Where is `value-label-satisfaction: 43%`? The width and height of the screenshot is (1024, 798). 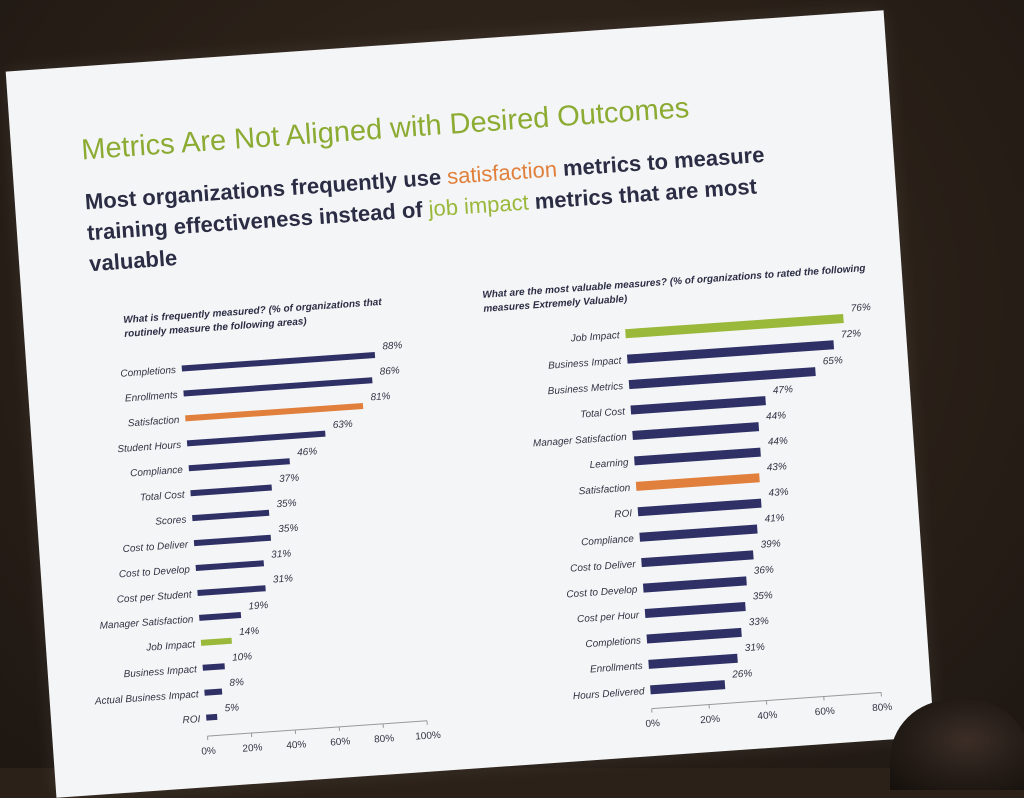 value-label-satisfaction: 43% is located at coordinates (776, 467).